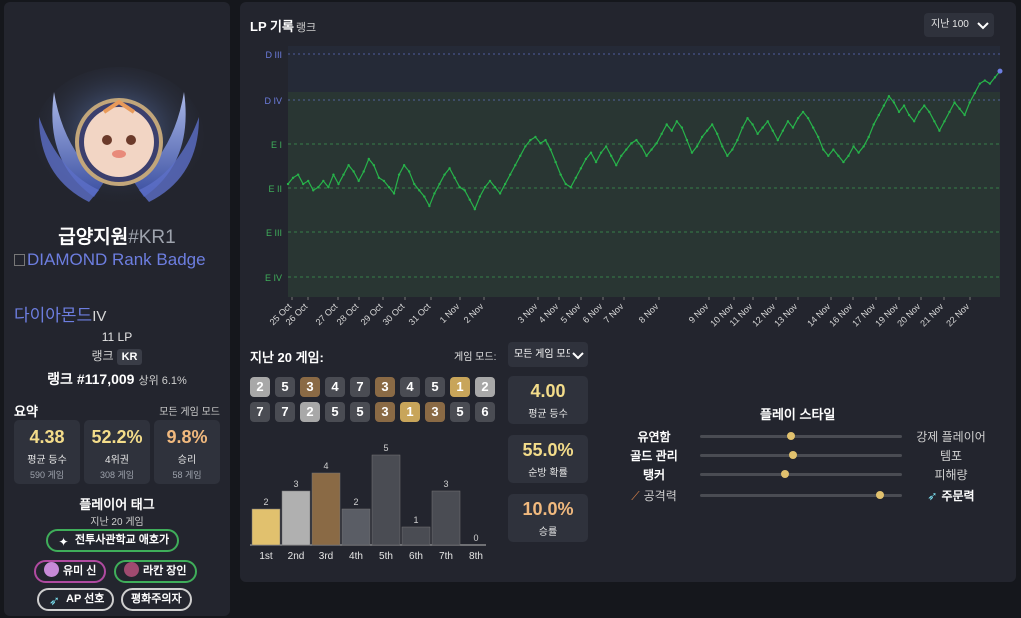 The width and height of the screenshot is (1021, 618). What do you see at coordinates (571, 313) in the screenshot?
I see `x-tick-label: 5 Nov` at bounding box center [571, 313].